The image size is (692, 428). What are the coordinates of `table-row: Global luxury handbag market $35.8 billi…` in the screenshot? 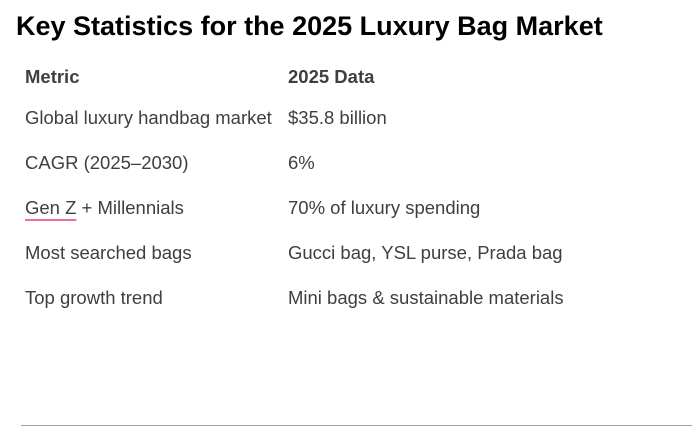 It's located at (296, 126).